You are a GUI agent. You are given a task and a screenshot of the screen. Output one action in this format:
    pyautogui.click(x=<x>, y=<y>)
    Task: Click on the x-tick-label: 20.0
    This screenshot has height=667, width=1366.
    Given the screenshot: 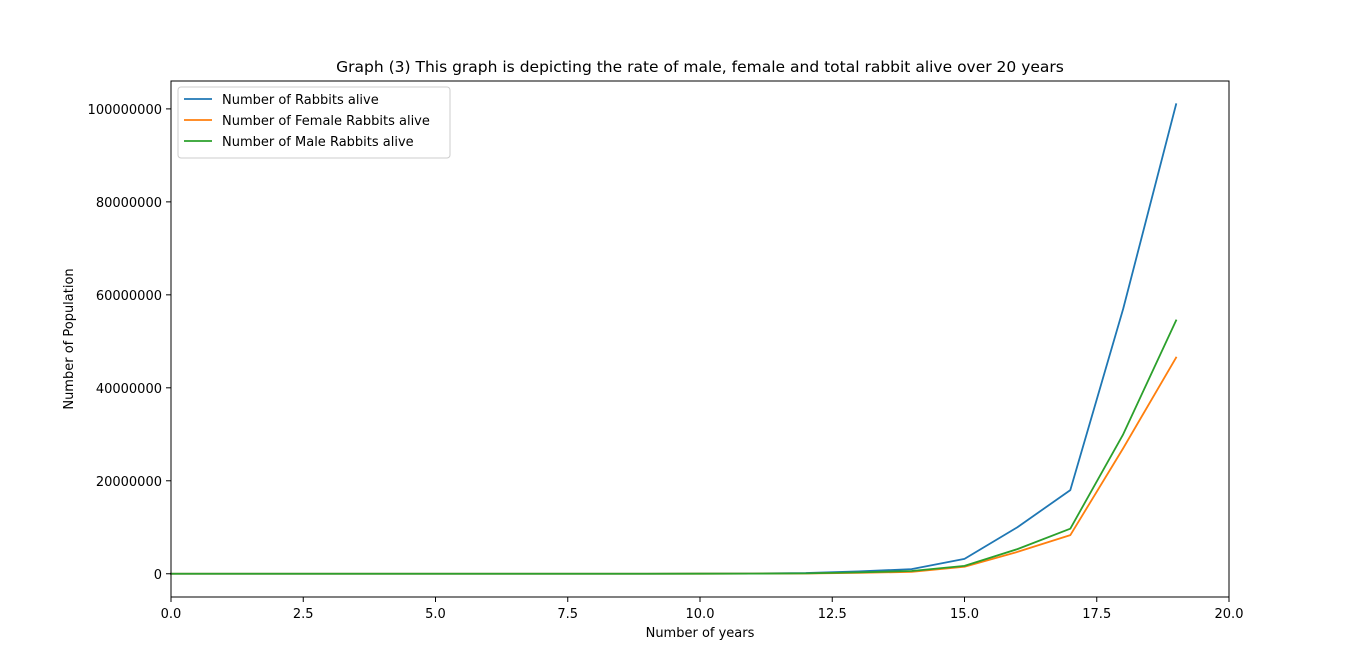 What is the action you would take?
    pyautogui.click(x=1229, y=614)
    